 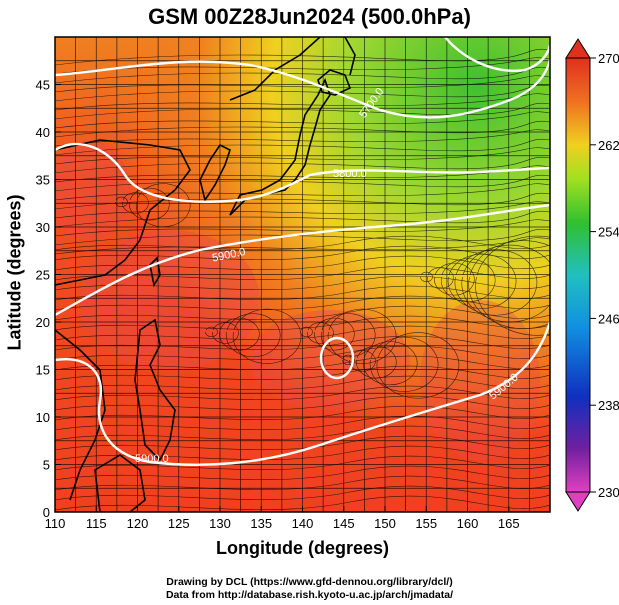 I want to click on colorbar-tick-label: 262, so click(x=608, y=145).